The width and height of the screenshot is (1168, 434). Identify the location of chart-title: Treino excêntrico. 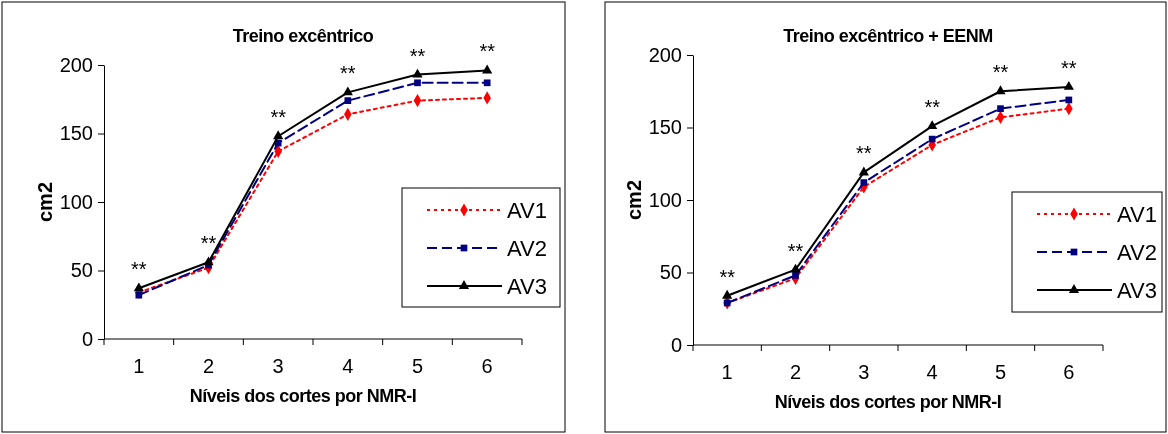
(303, 36).